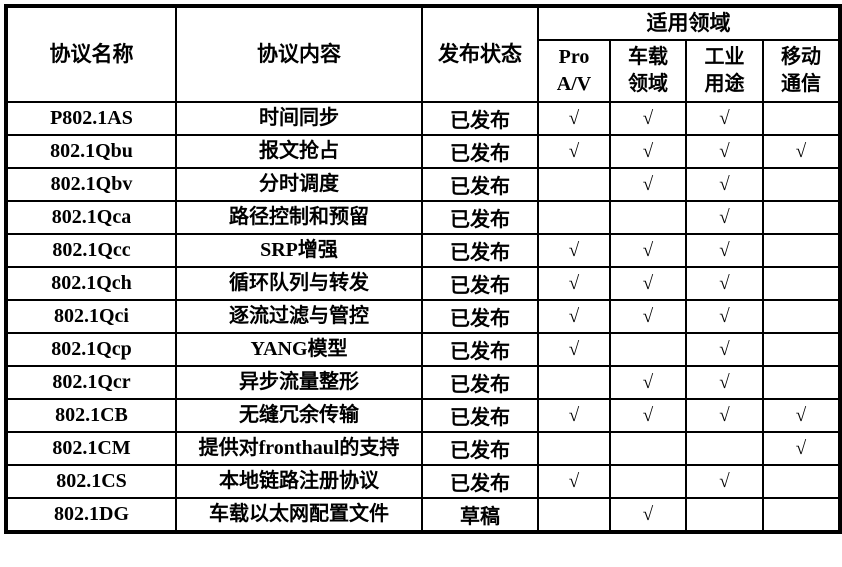 Image resolution: width=842 pixels, height=567 pixels. I want to click on table-row: 802.1CM 提供对fronthaul的支持 已发布 √, so click(423, 449).